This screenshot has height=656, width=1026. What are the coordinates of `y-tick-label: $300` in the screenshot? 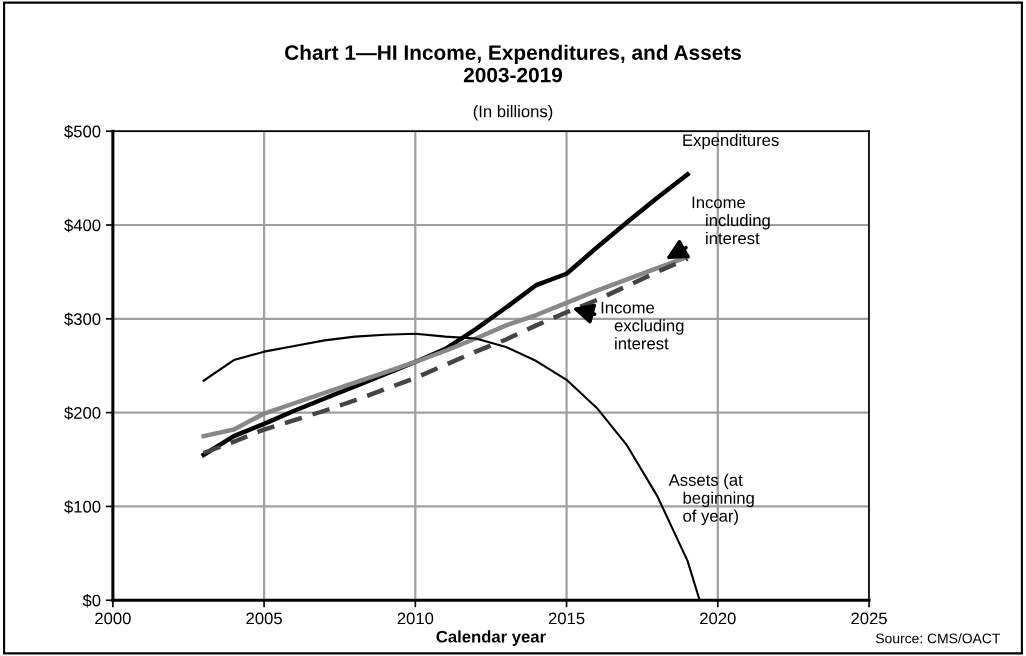 It's located at (82, 319).